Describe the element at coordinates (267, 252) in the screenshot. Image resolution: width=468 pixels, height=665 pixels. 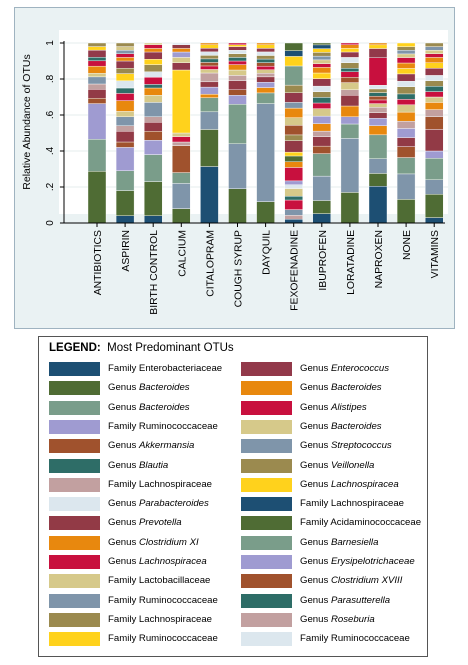
I see `x-tick-label: DAYQUIL` at that location.